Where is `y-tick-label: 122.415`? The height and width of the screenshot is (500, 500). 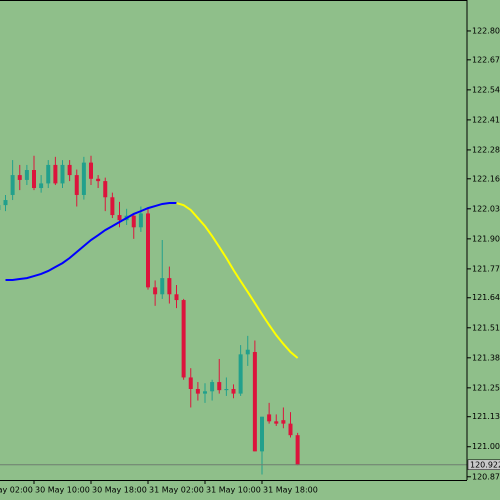
y-tick-label: 122.415 is located at coordinates (486, 119).